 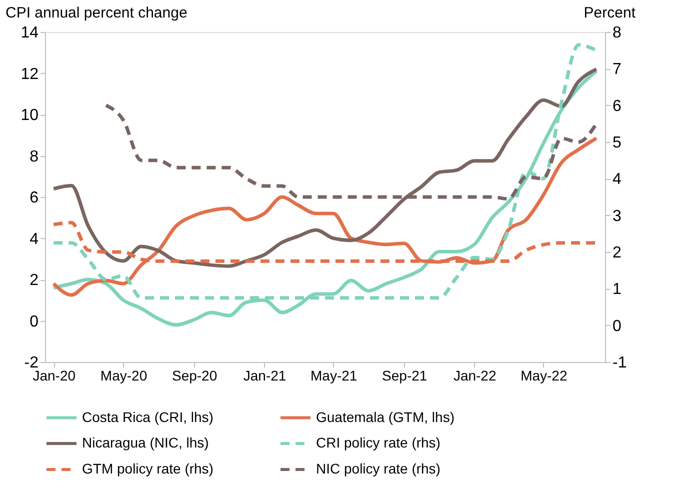 What do you see at coordinates (29, 74) in the screenshot?
I see `y-tick-label: 12` at bounding box center [29, 74].